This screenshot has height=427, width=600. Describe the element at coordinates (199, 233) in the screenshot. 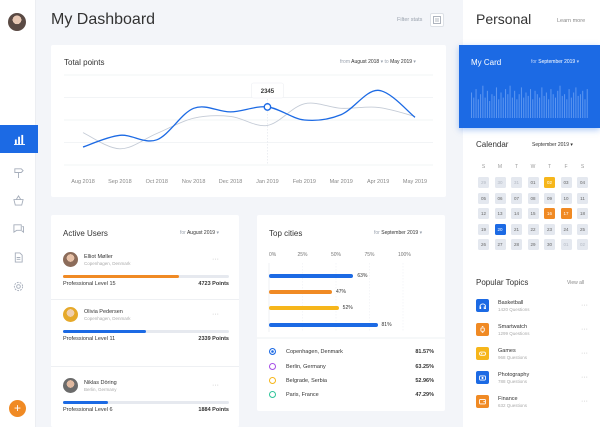

I see `active-users-period: for August 2019 ▾` at that location.